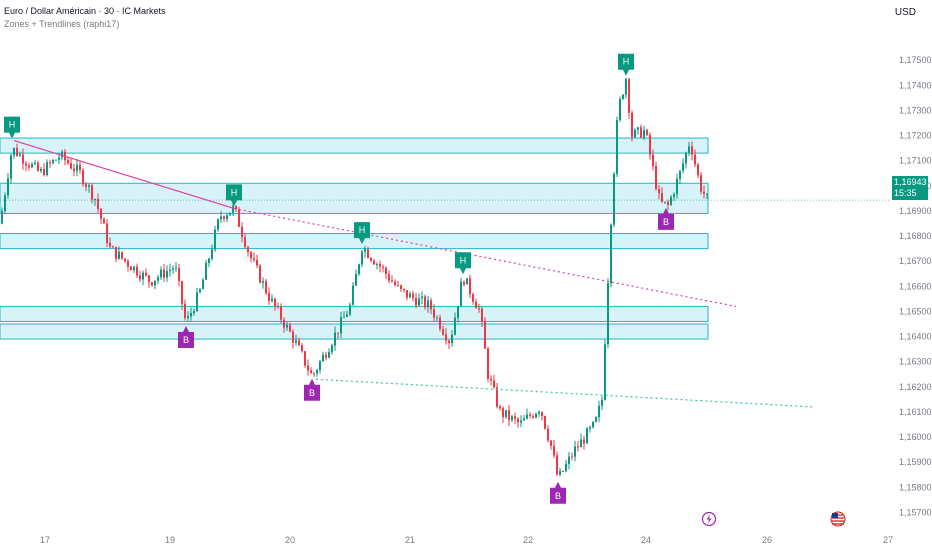 The width and height of the screenshot is (932, 550). I want to click on y-tick-label: 1,15700, so click(915, 512).